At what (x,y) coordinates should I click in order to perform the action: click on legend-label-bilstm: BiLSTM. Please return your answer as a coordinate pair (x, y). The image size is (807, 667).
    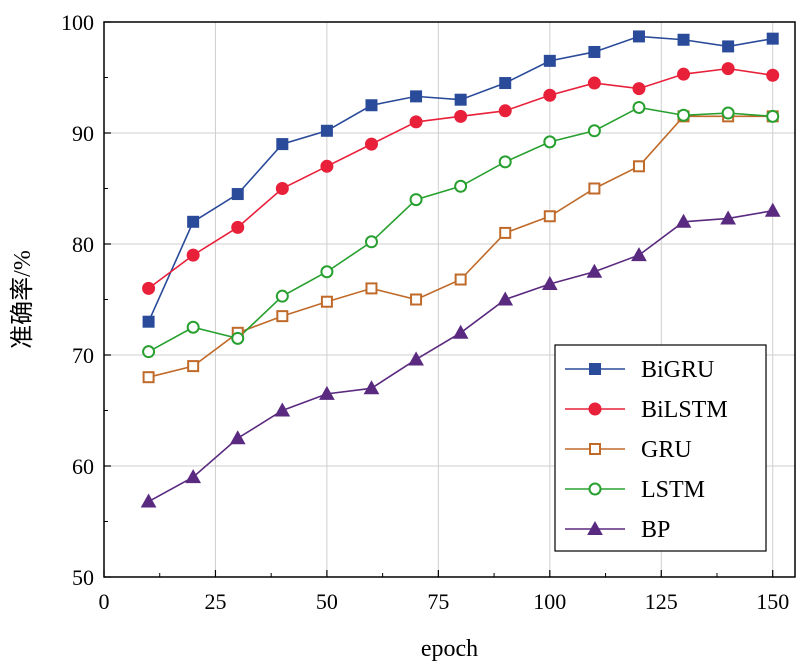
    Looking at the image, I should click on (684, 410).